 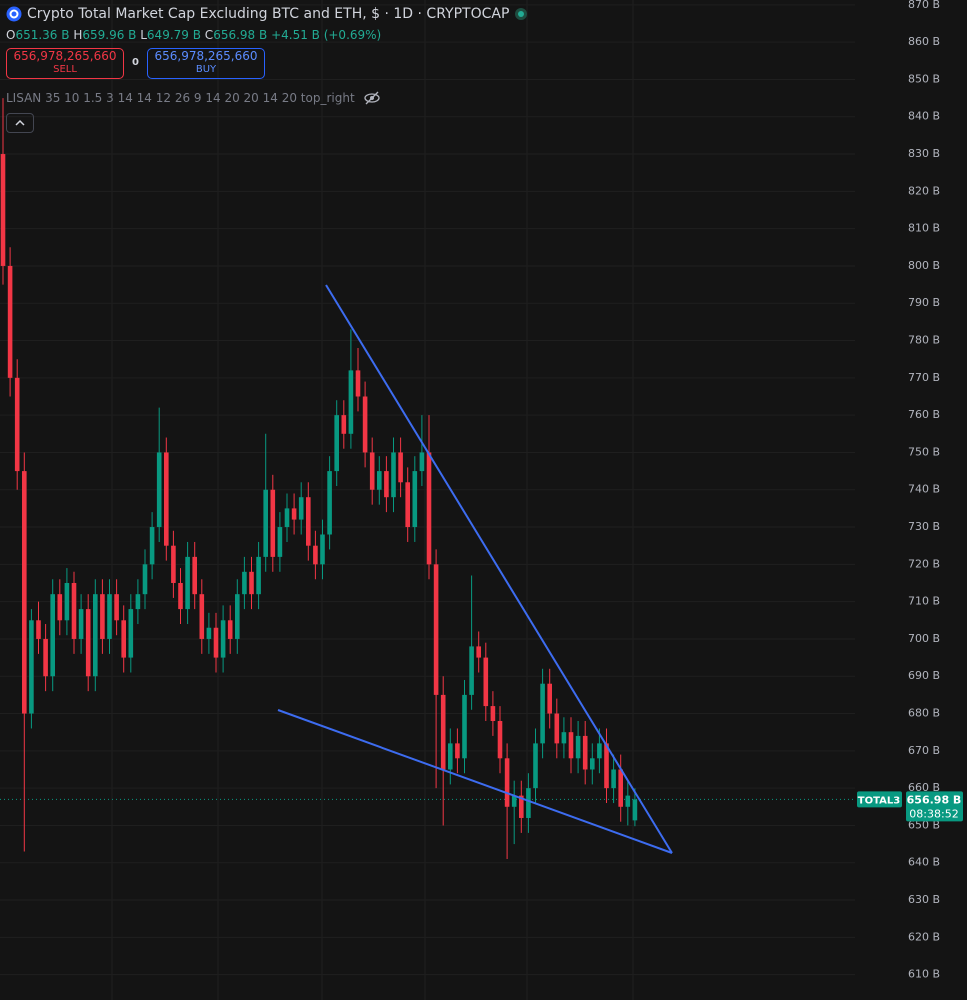 I want to click on ohlc-key: O, so click(x=11, y=35).